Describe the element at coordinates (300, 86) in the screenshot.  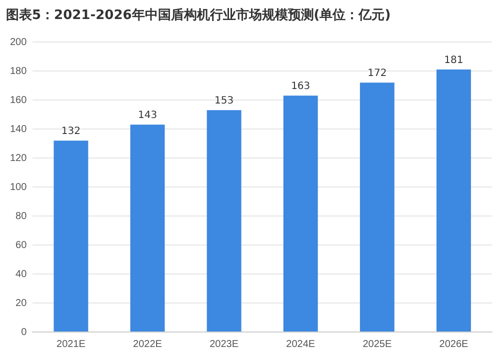
I see `data-label: 163` at that location.